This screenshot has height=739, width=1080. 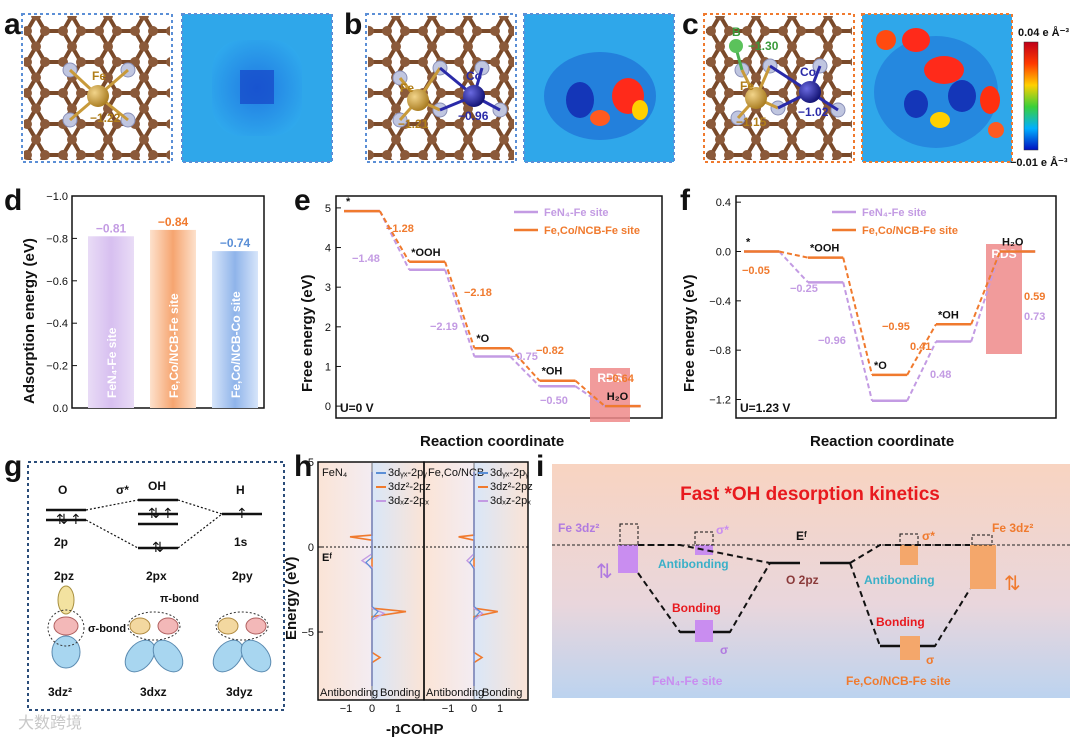 I want to click on state-chart-e-4: H₂O, so click(x=618, y=397).